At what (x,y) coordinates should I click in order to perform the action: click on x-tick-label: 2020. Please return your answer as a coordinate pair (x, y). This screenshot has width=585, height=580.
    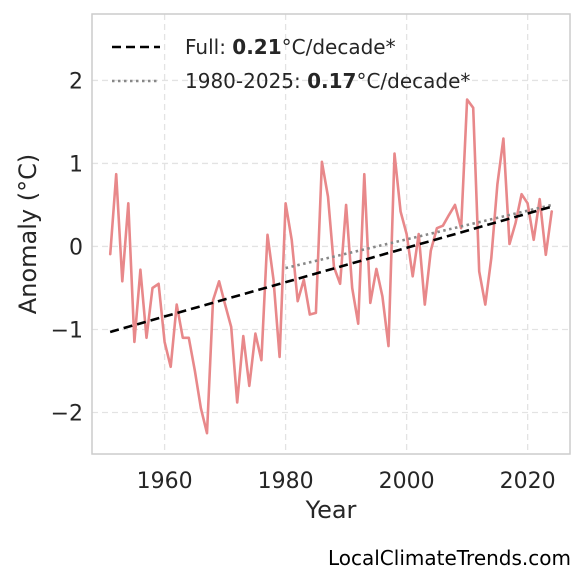
    Looking at the image, I should click on (528, 481).